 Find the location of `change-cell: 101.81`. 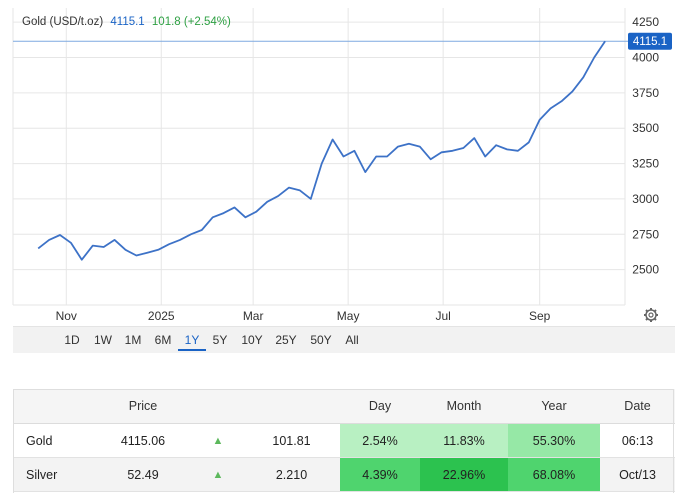

change-cell: 101.81 is located at coordinates (291, 440).